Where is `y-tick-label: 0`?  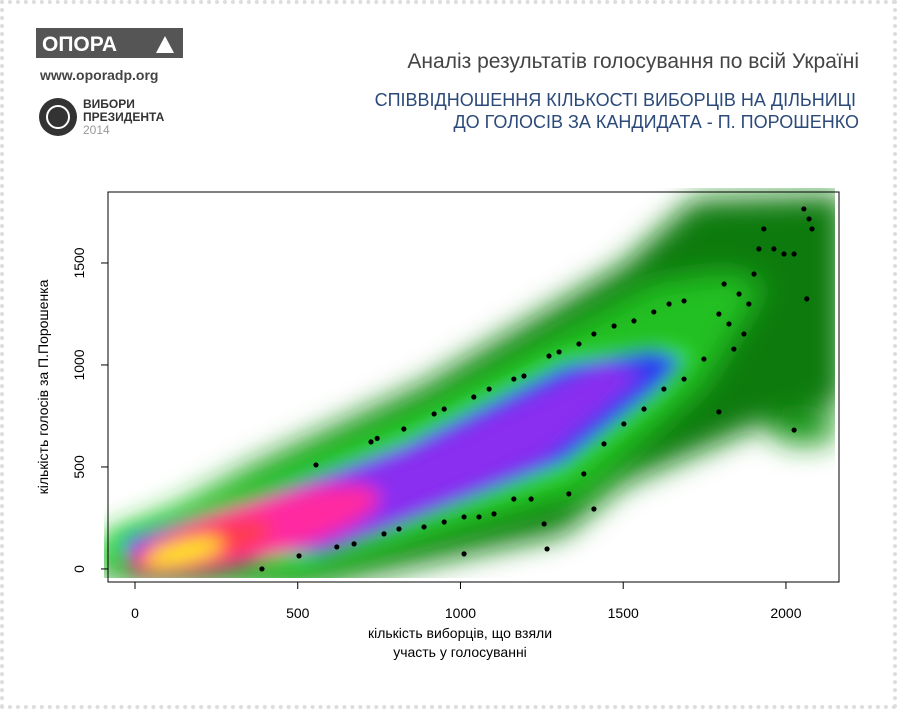
y-tick-label: 0 is located at coordinates (79, 569).